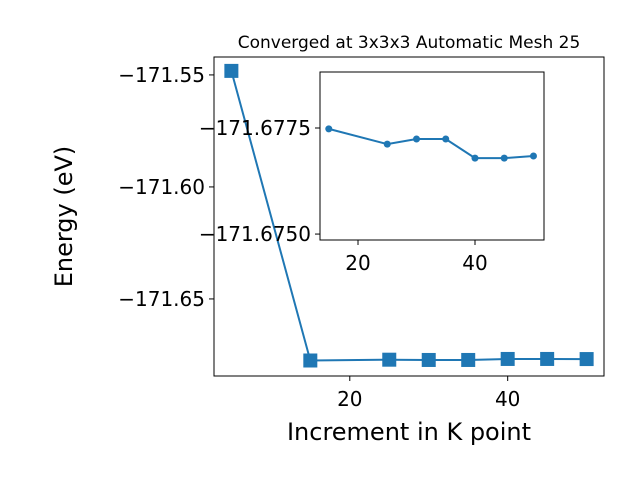  What do you see at coordinates (161, 75) in the screenshot?
I see `y-tick-label: −171.55` at bounding box center [161, 75].